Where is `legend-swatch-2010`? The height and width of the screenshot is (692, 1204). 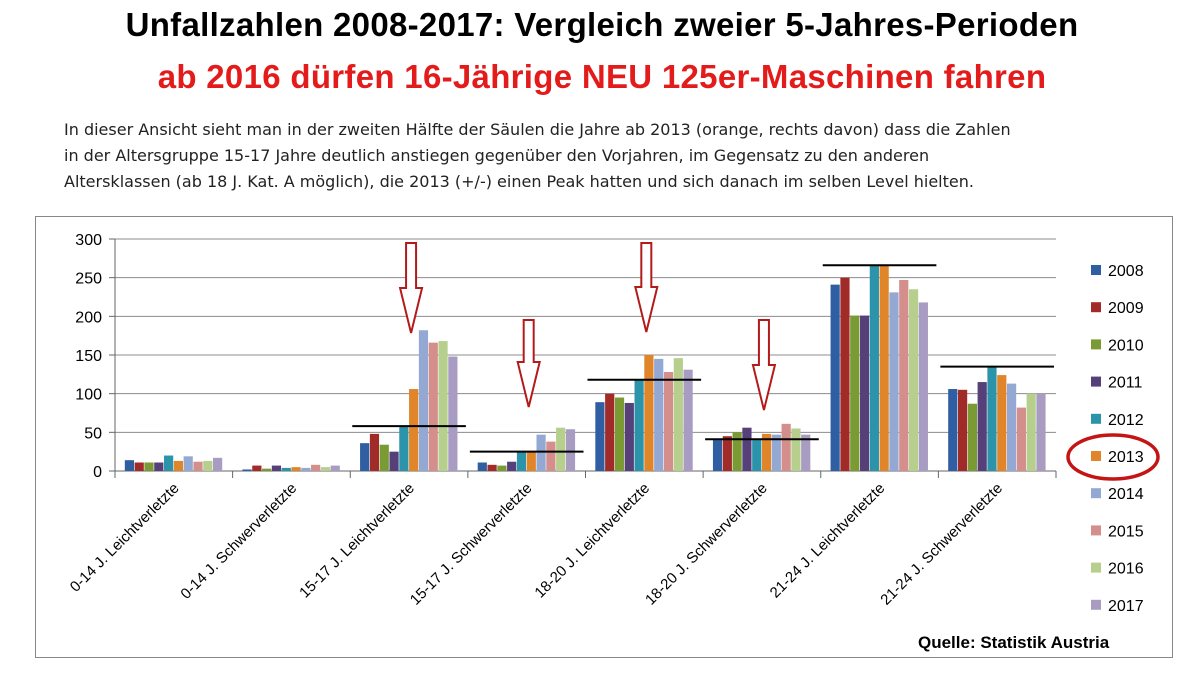 legend-swatch-2010 is located at coordinates (1096, 344).